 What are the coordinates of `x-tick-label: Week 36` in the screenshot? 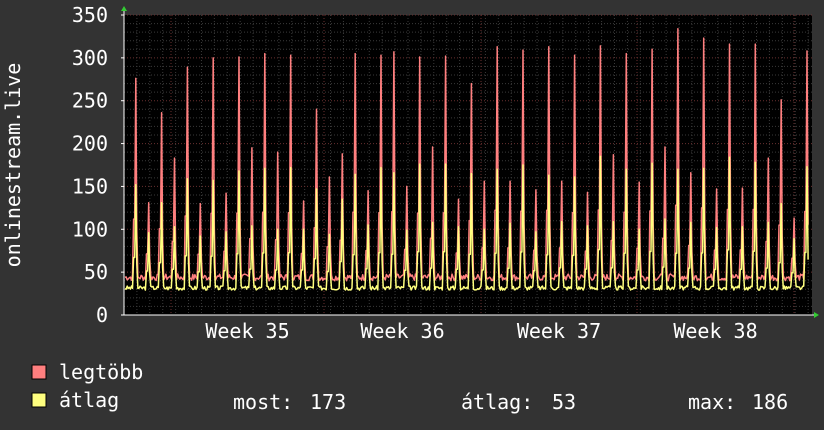 It's located at (402, 331).